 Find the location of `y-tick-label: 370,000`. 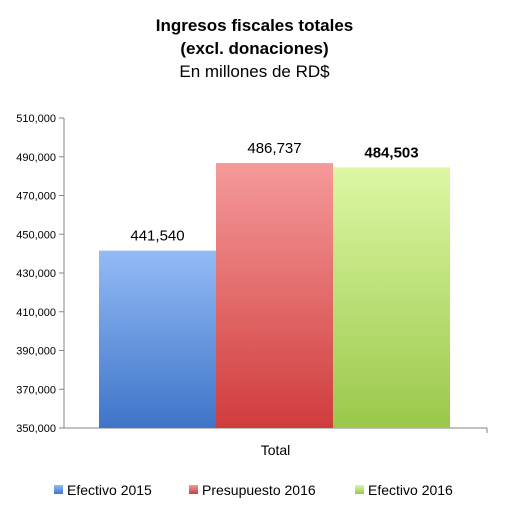

y-tick-label: 370,000 is located at coordinates (36, 390).